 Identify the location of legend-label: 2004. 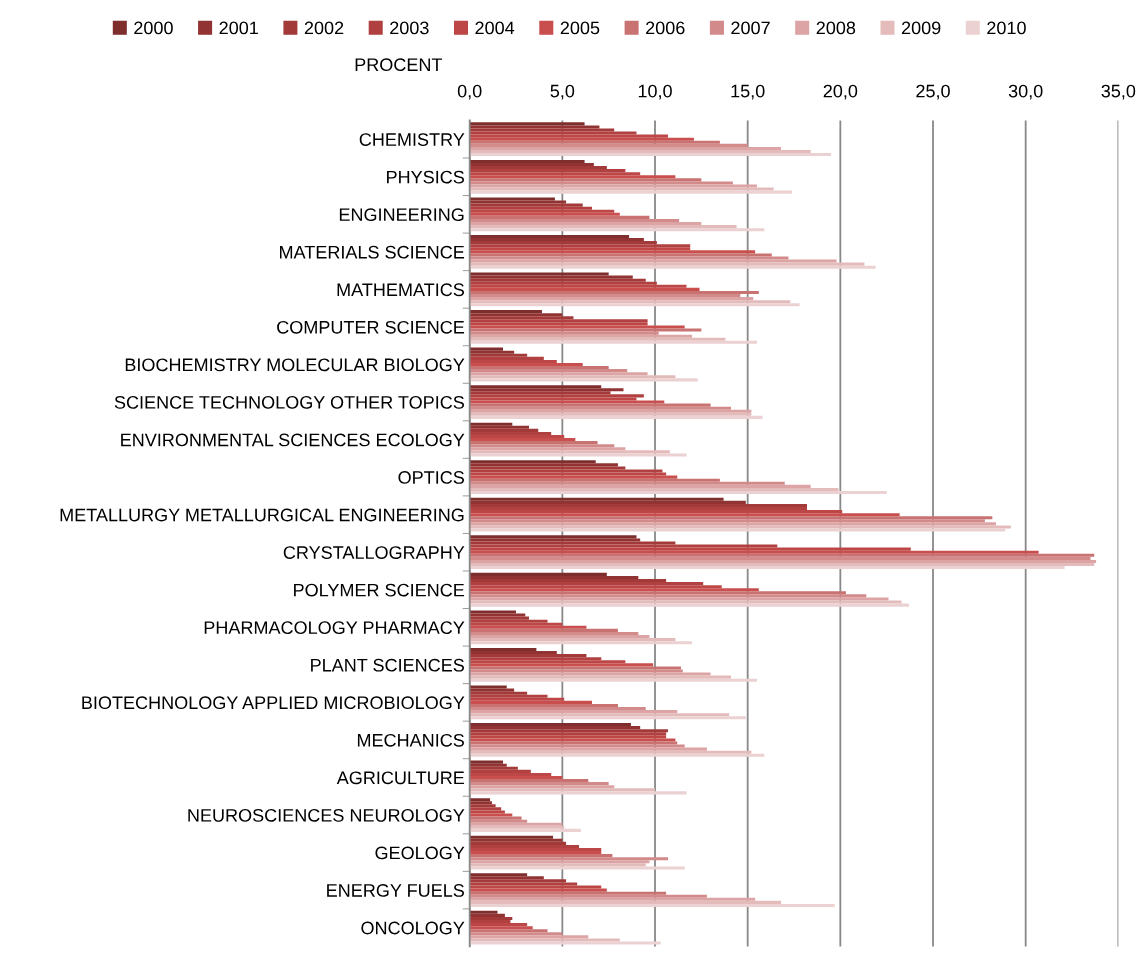
(495, 28).